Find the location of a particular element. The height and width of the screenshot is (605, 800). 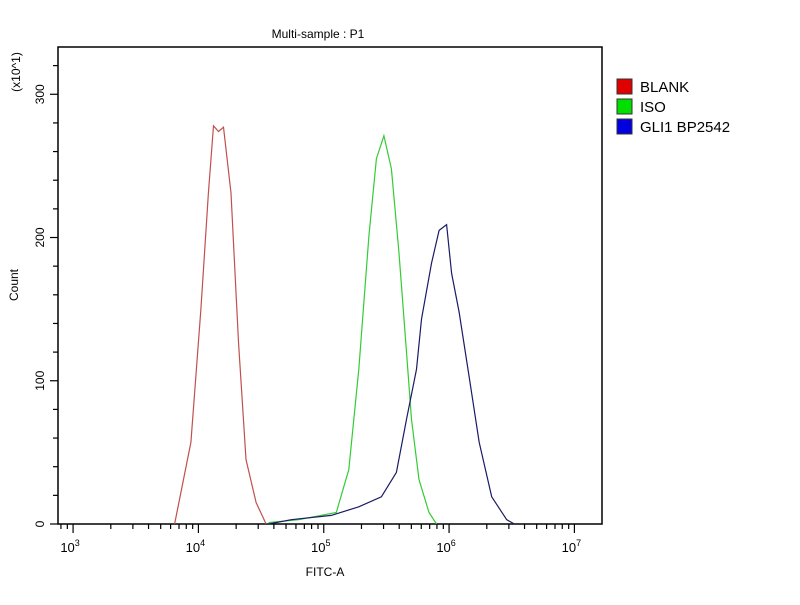

x-tick-label: 10⁷ is located at coordinates (571, 546).